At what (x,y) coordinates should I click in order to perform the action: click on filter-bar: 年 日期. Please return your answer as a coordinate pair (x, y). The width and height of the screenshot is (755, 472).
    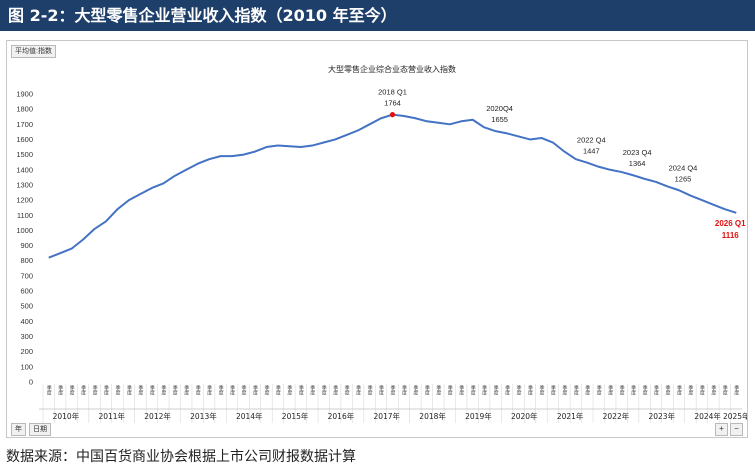
    Looking at the image, I should click on (31, 429).